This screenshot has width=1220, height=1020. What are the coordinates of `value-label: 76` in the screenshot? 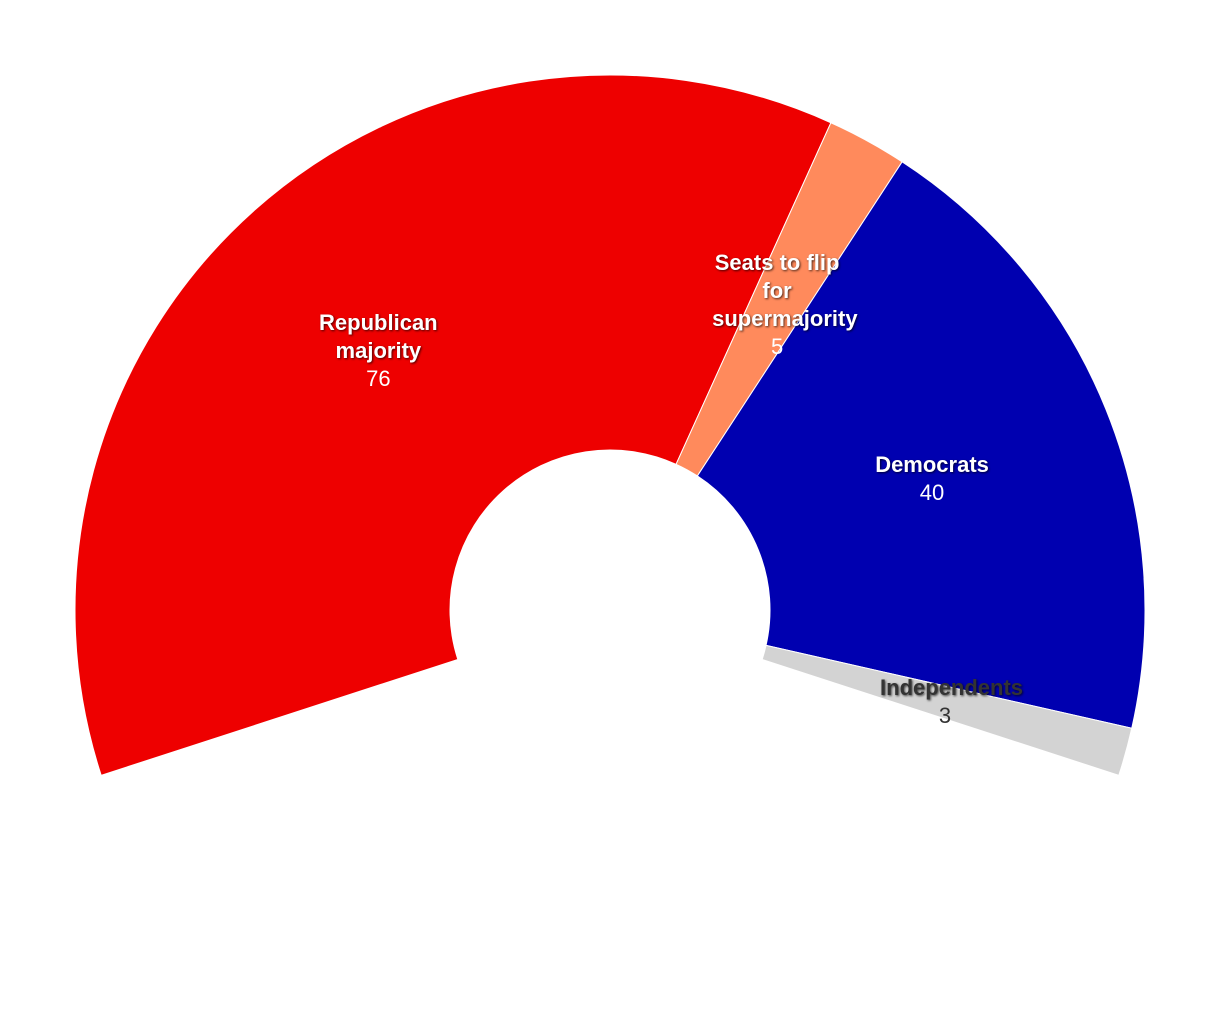 It's located at (378, 378).